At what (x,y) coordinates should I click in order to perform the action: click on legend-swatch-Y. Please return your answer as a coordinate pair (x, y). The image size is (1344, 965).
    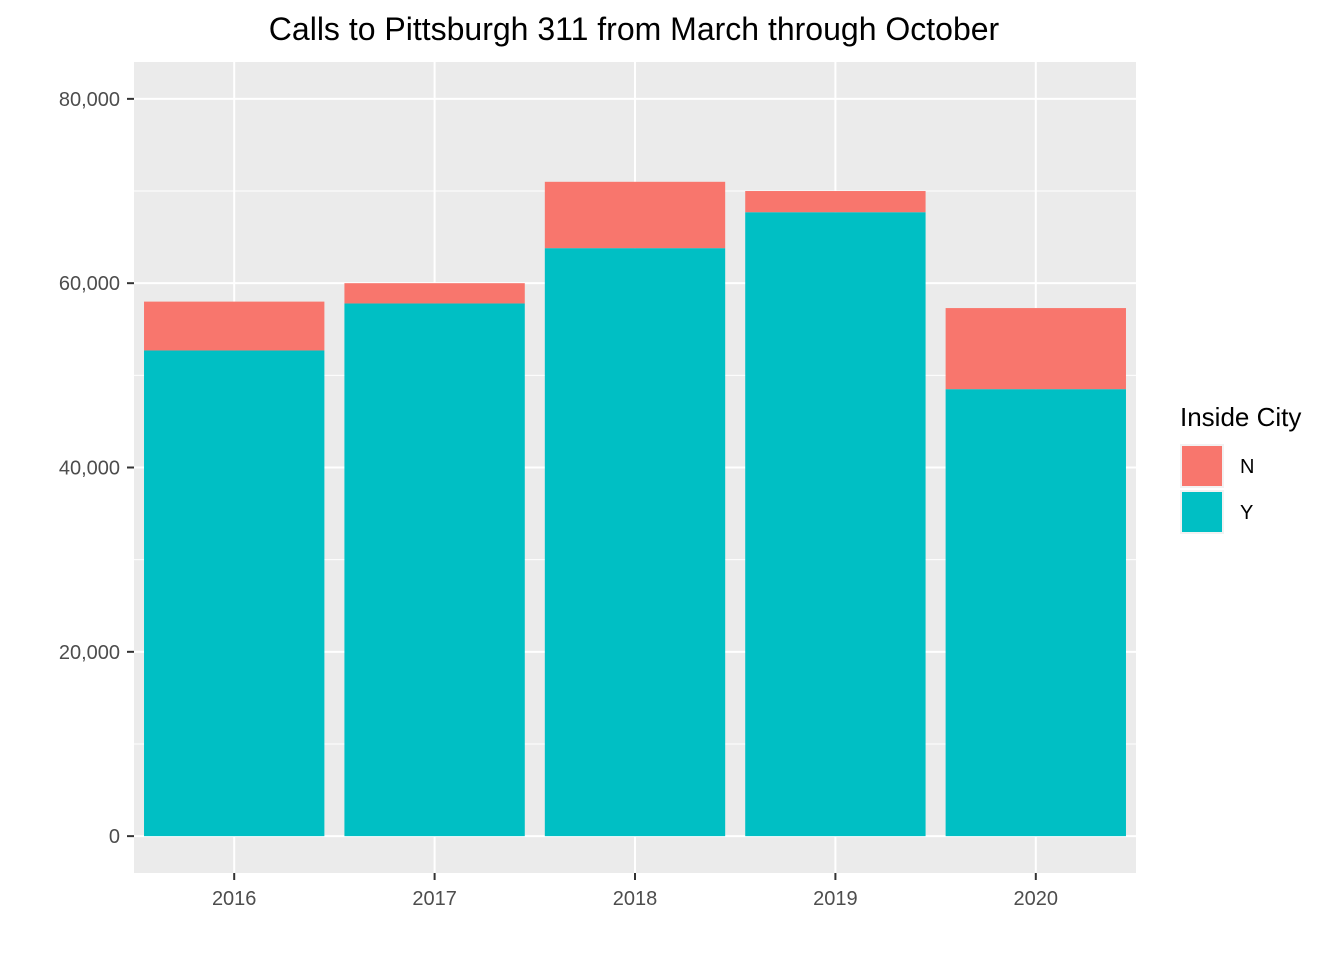
    Looking at the image, I should click on (1202, 512).